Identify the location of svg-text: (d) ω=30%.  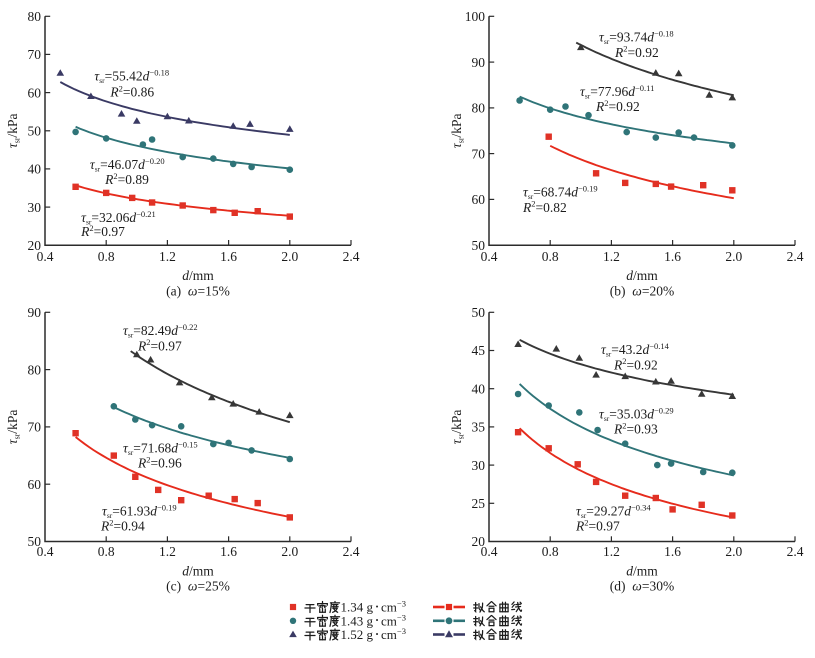
(642, 585).